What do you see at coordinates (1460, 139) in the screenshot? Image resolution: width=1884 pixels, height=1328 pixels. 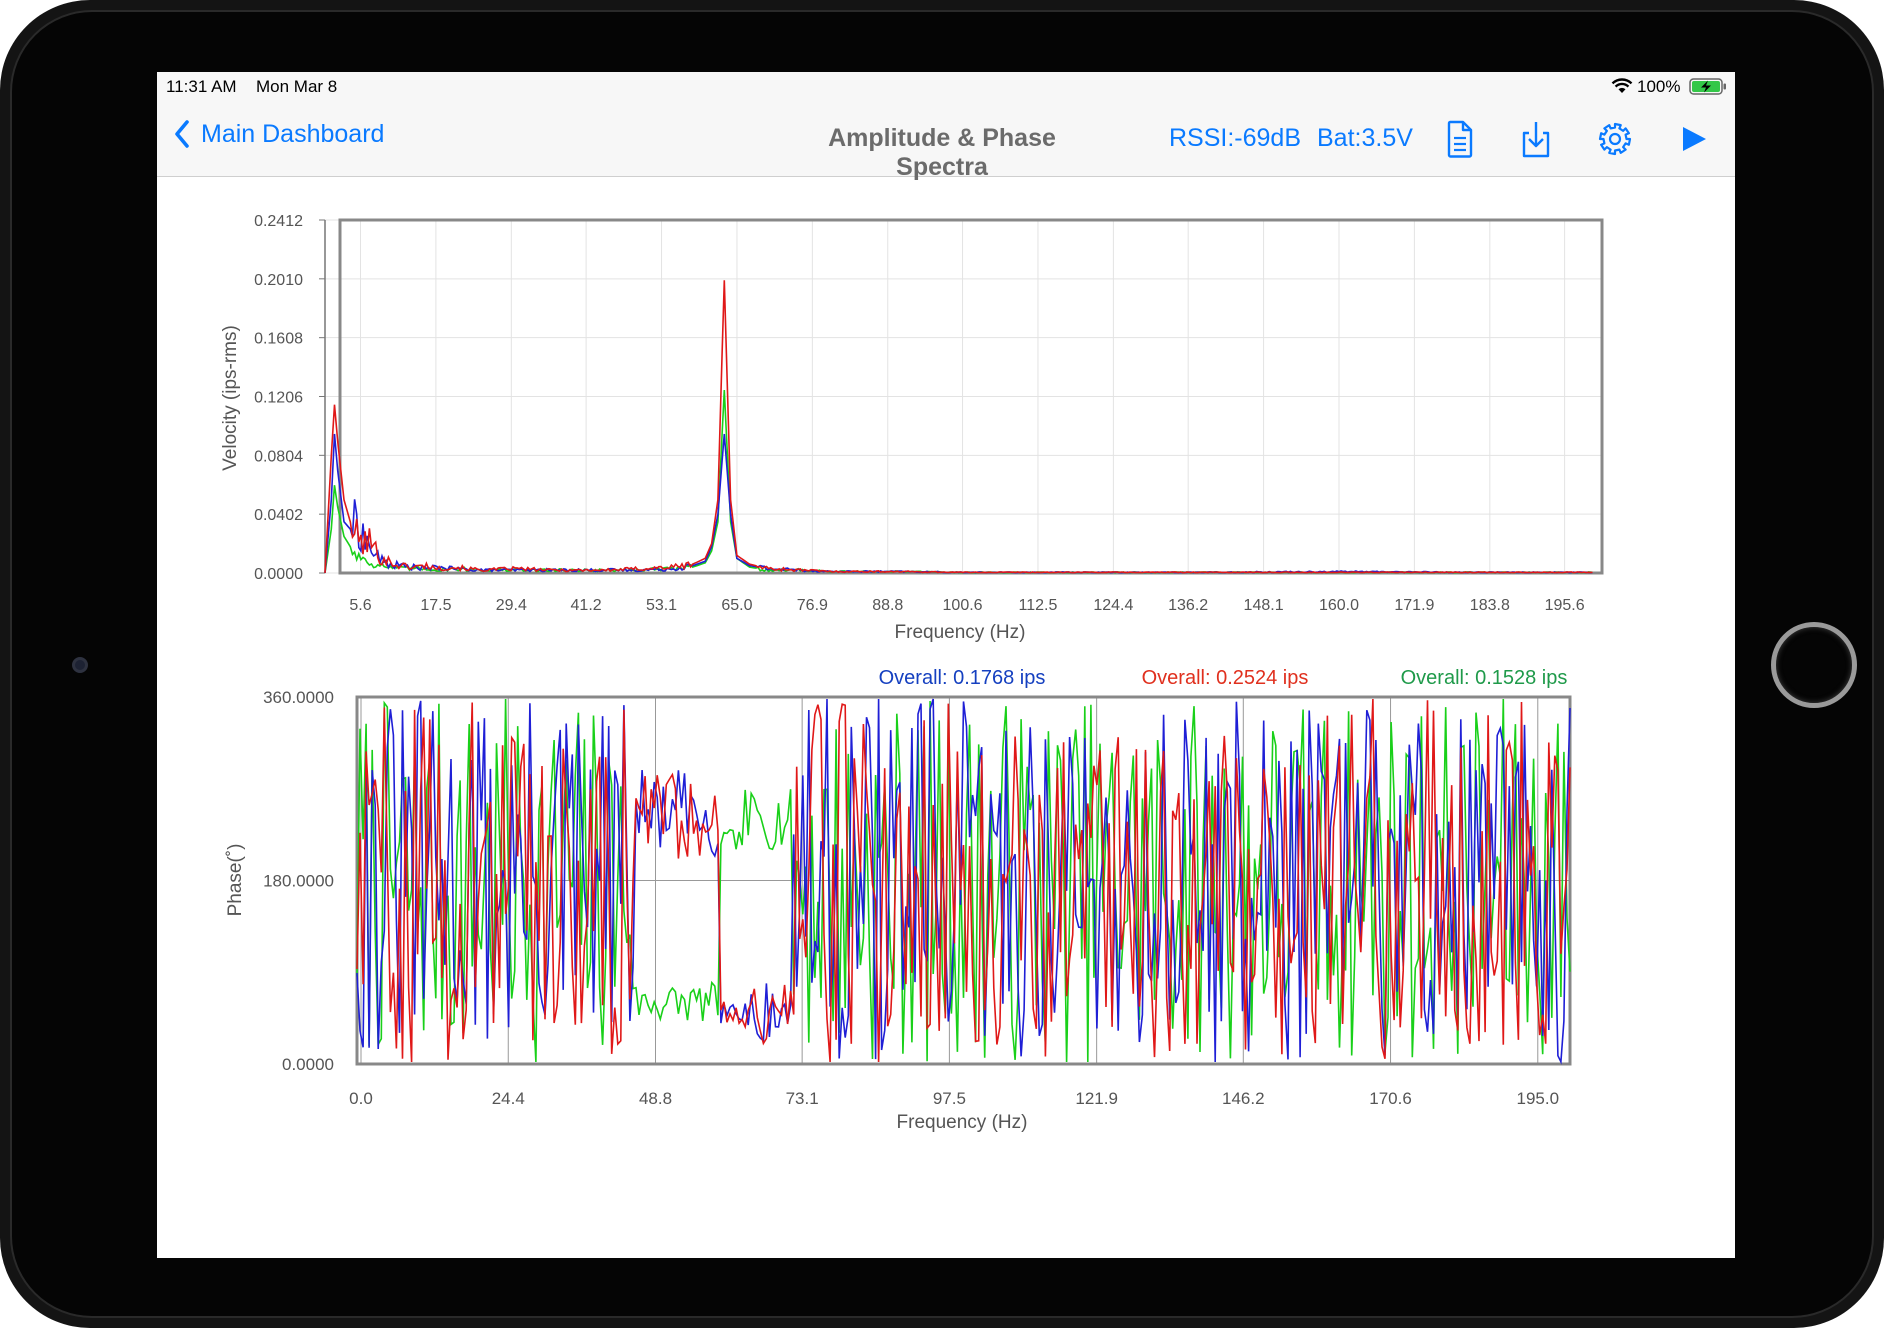 I see `document-icon` at bounding box center [1460, 139].